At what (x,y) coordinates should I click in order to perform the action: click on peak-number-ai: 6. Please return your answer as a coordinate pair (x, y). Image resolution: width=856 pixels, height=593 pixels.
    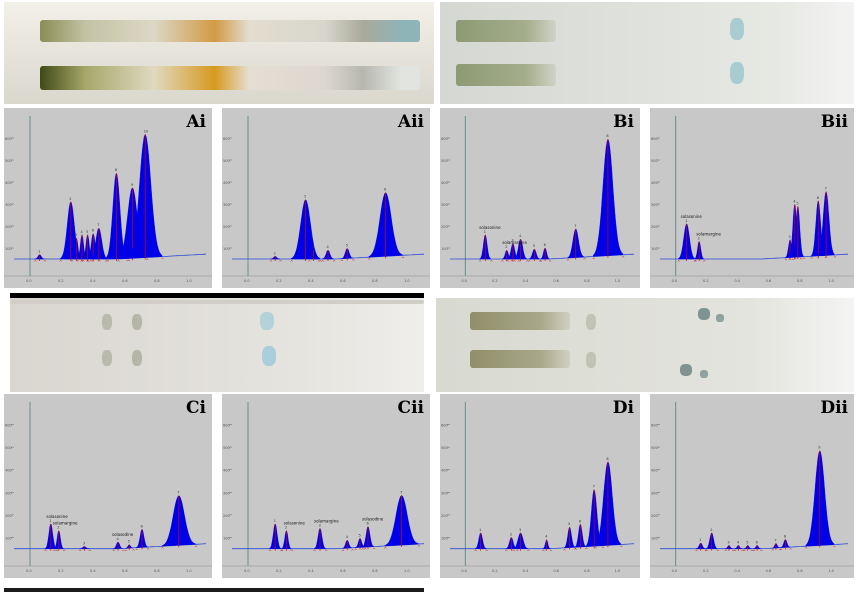
    Looking at the image, I should click on (93, 231).